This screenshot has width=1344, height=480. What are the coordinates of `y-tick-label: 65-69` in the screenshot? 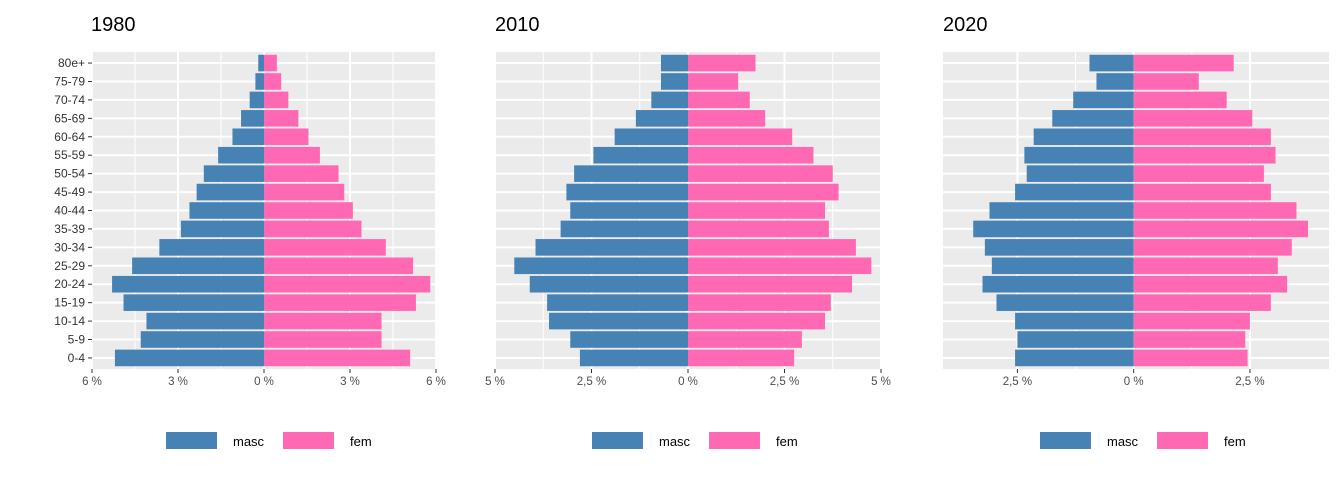 It's located at (69, 118).